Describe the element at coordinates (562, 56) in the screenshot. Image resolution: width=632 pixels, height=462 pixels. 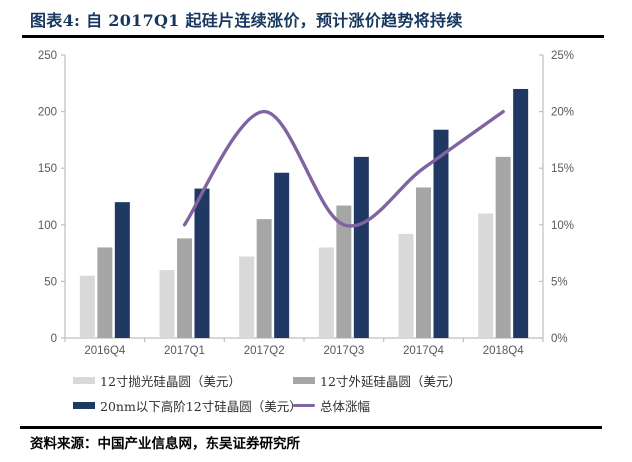
I see `right-axis-tick-label: 25%` at that location.